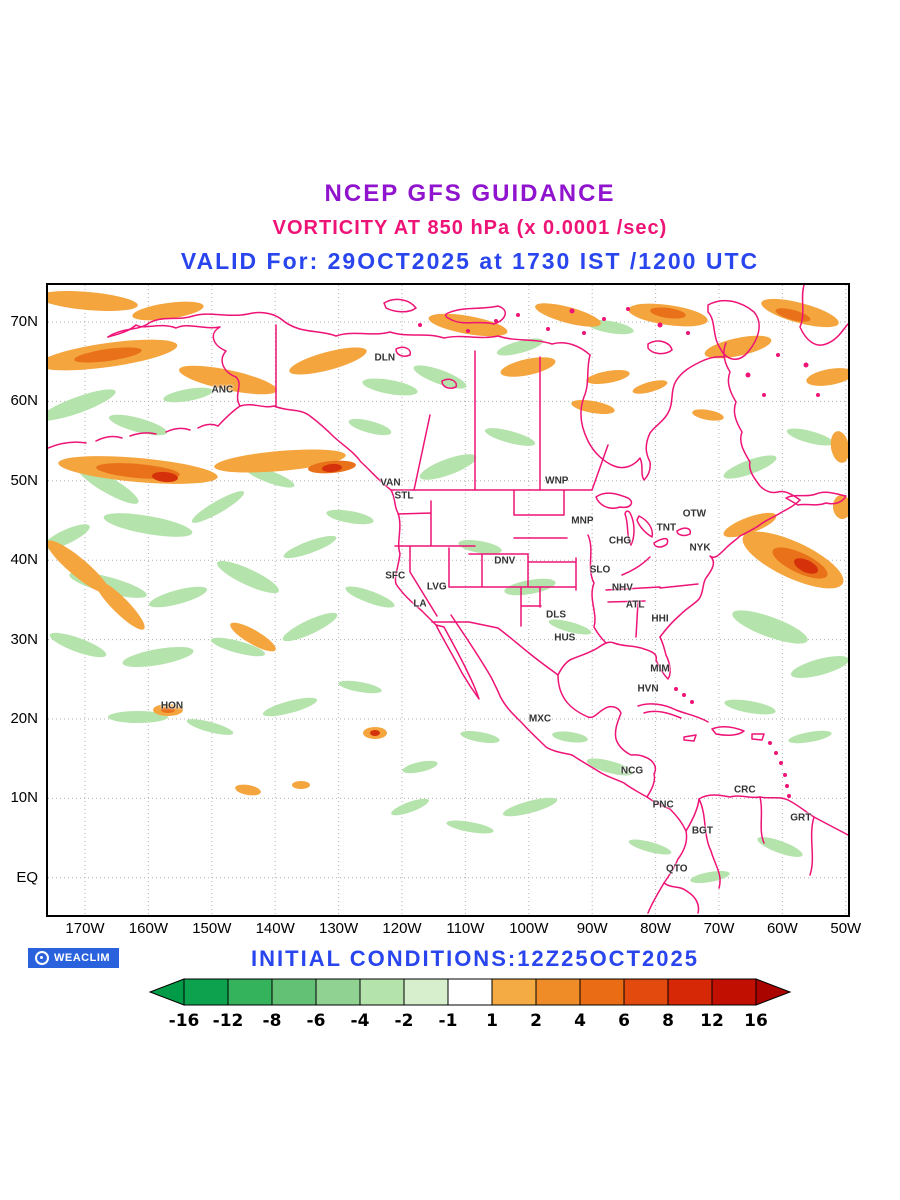 Image resolution: width=900 pixels, height=1200 pixels. What do you see at coordinates (632, 771) in the screenshot?
I see `station-label-ncg: NCG` at bounding box center [632, 771].